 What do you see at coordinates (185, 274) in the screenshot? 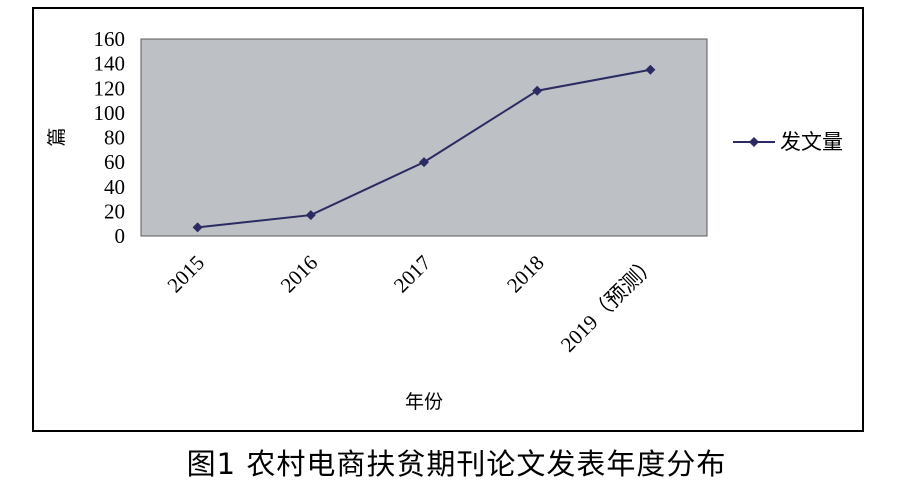
I see `x-tick-label: 2015` at bounding box center [185, 274].